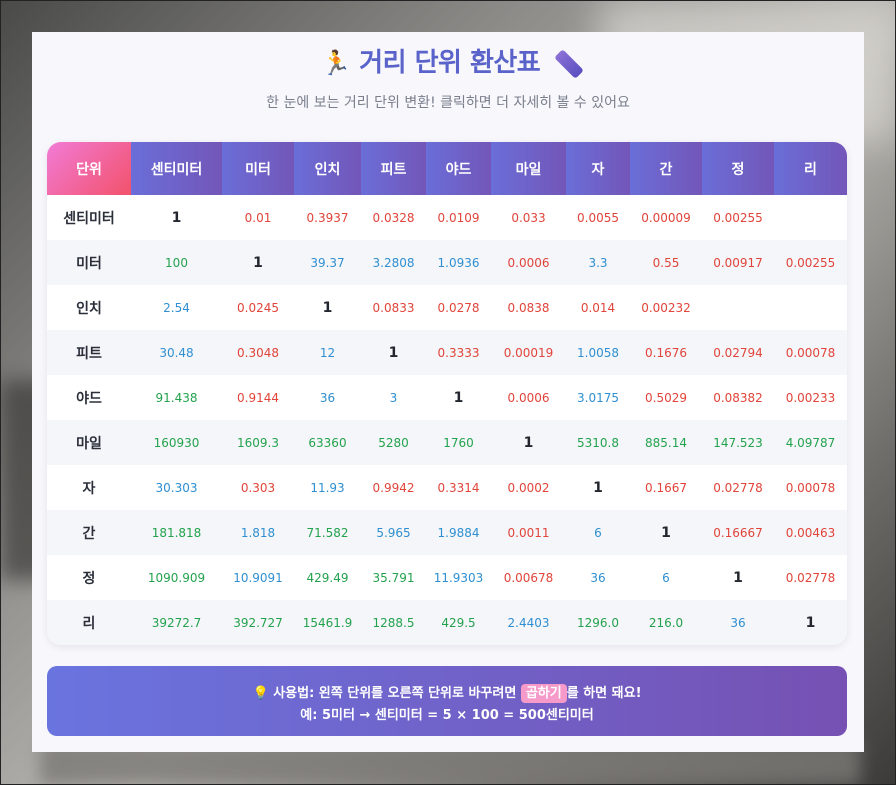 This screenshot has width=896, height=785. What do you see at coordinates (89, 532) in the screenshot?
I see `row-header: 간` at bounding box center [89, 532].